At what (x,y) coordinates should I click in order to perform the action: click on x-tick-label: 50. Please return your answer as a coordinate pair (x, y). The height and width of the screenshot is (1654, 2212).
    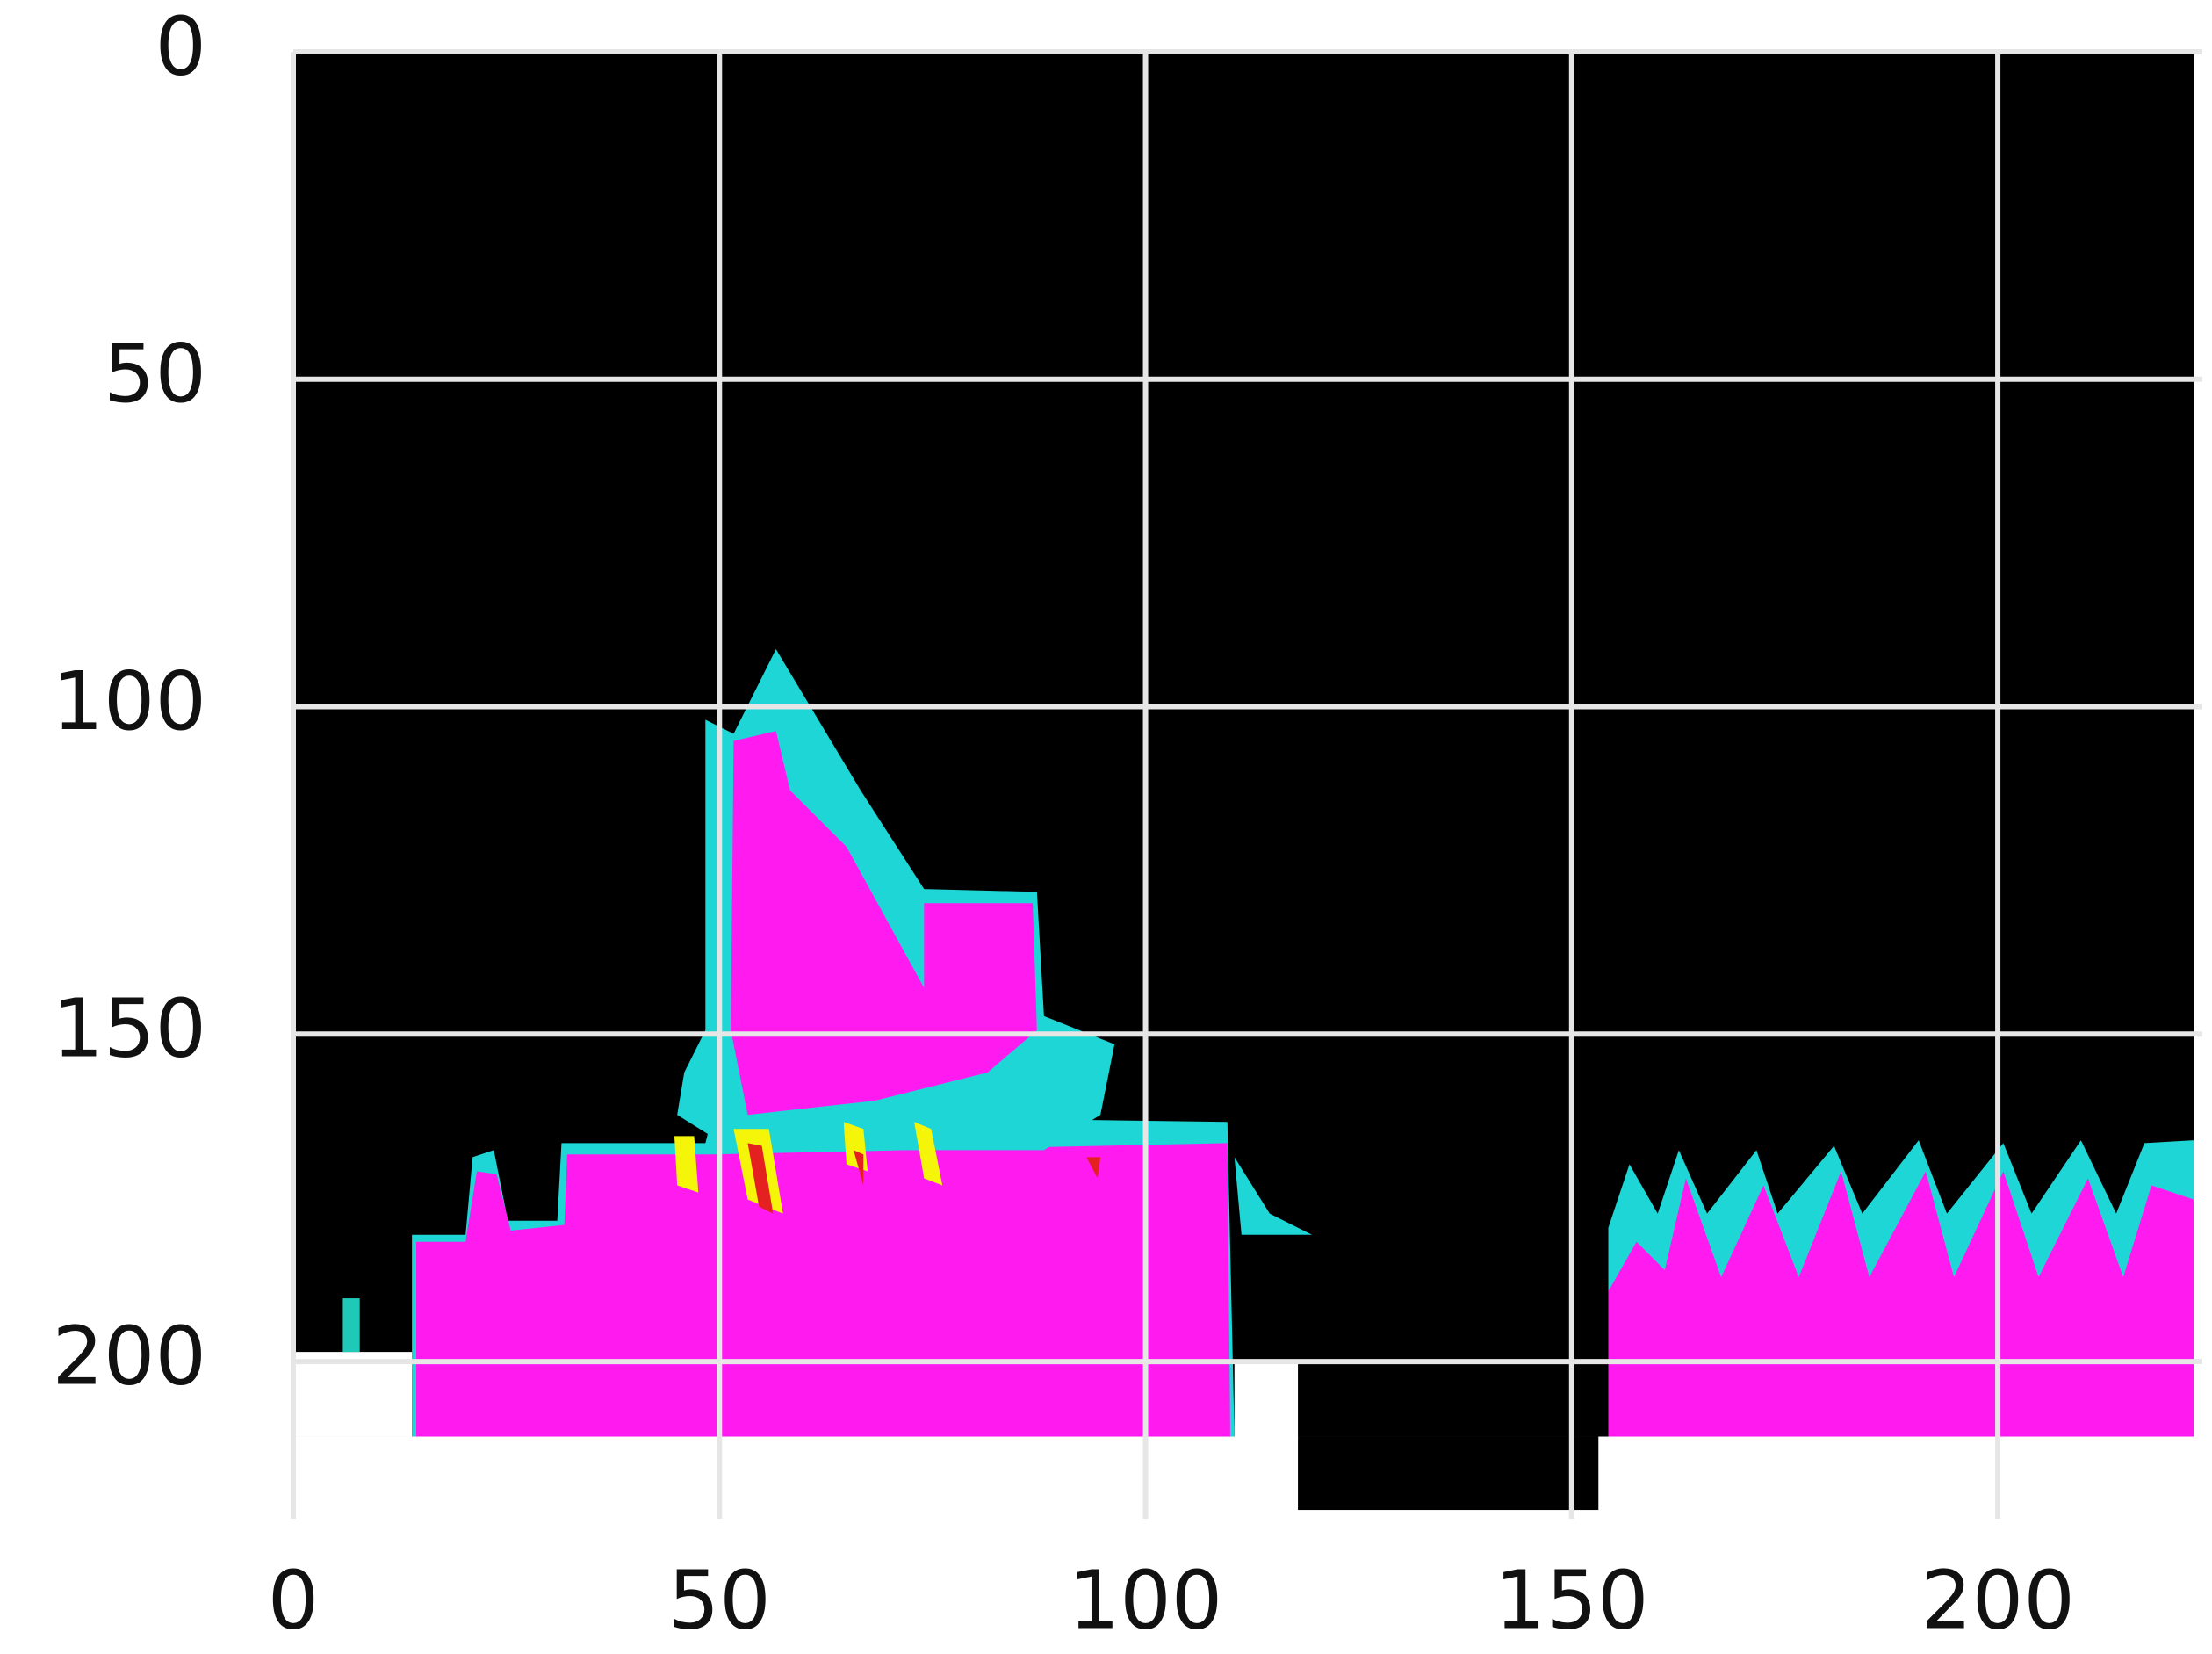
    Looking at the image, I should click on (719, 1600).